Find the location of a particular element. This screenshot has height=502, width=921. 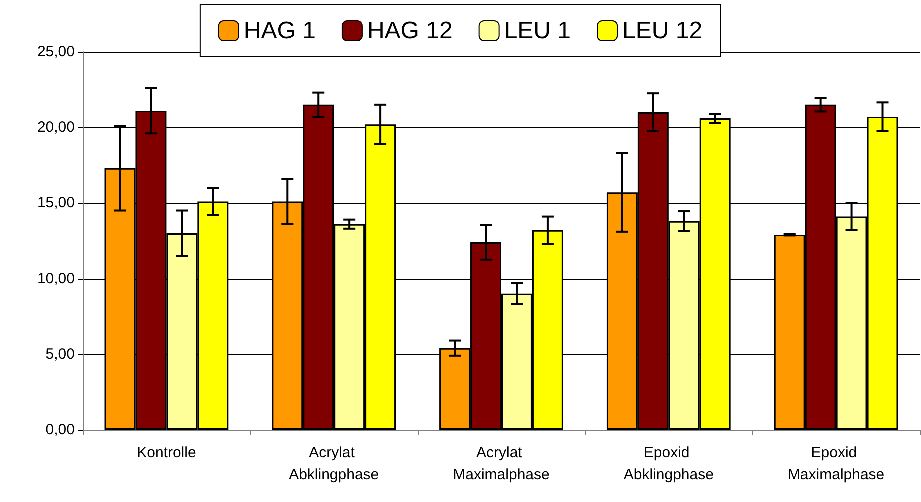

legend-label: LEU 1 is located at coordinates (538, 31).